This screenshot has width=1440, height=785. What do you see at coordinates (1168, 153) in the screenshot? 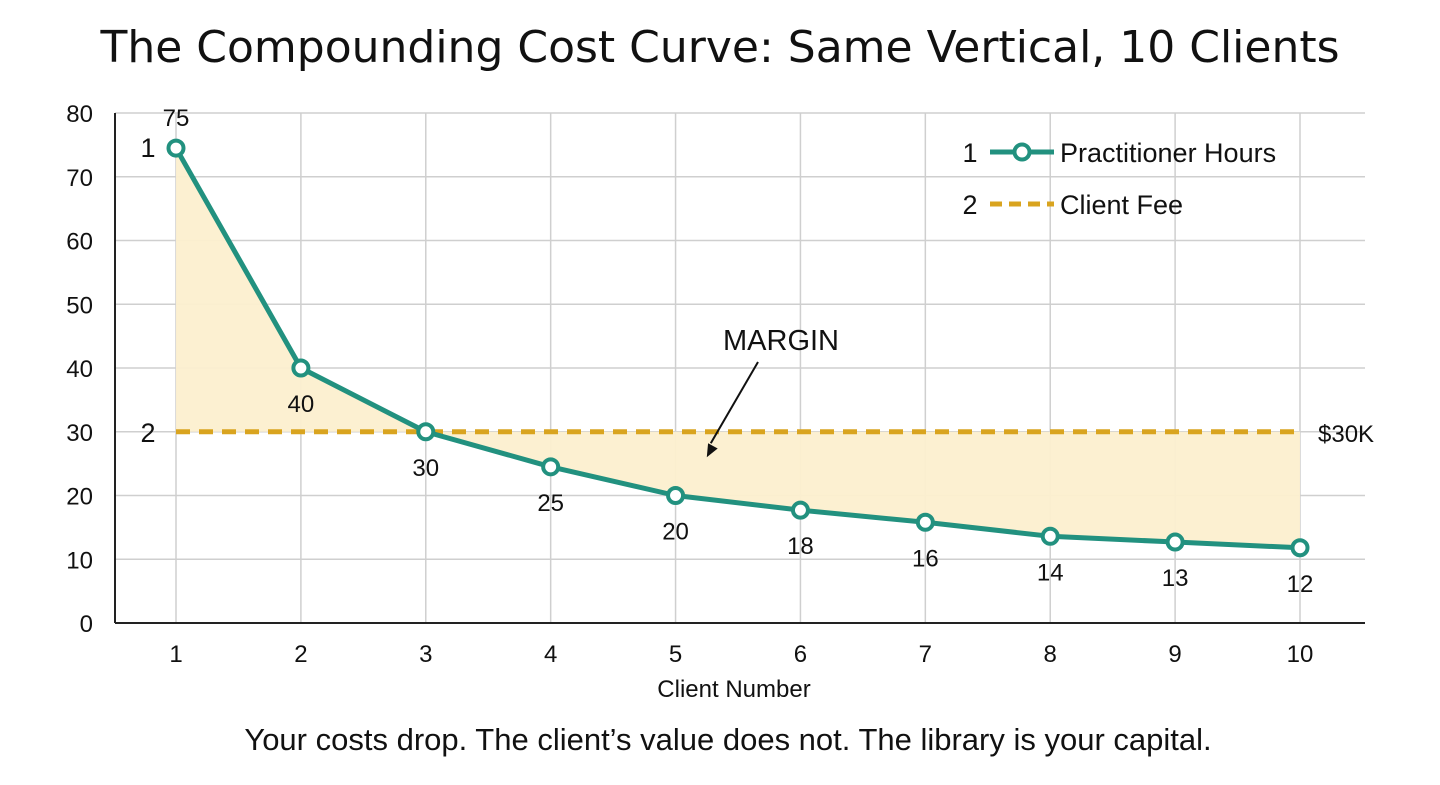
I see `legend-entry-hours: Practitioner Hours` at bounding box center [1168, 153].